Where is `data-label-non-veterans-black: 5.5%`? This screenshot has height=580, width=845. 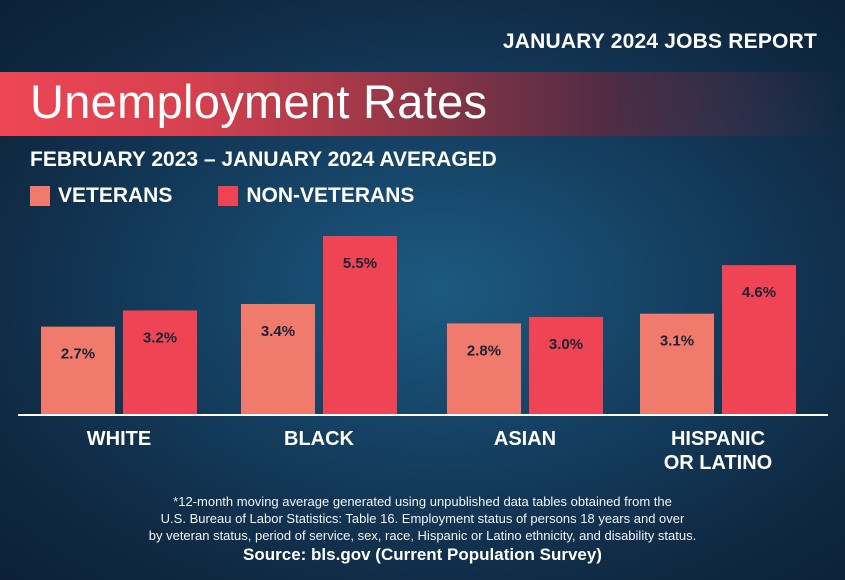 data-label-non-veterans-black: 5.5% is located at coordinates (360, 263).